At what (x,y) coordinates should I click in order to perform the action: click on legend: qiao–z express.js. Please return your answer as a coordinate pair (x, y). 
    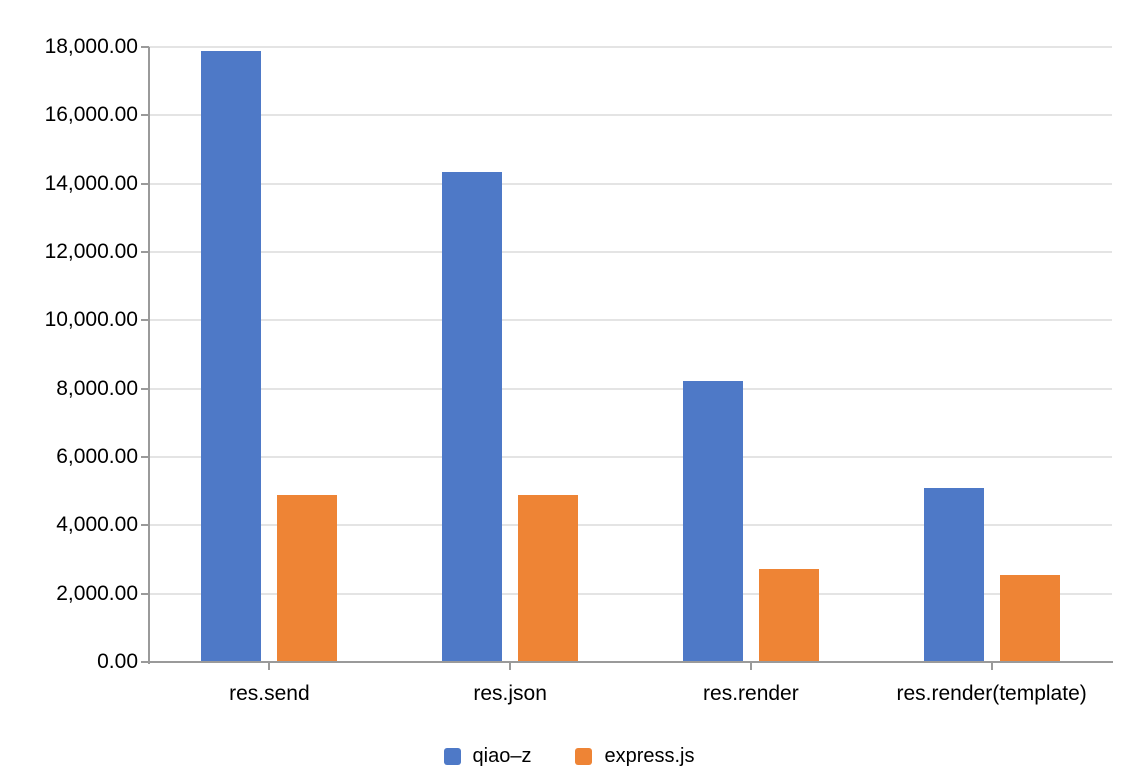
    Looking at the image, I should click on (569, 756).